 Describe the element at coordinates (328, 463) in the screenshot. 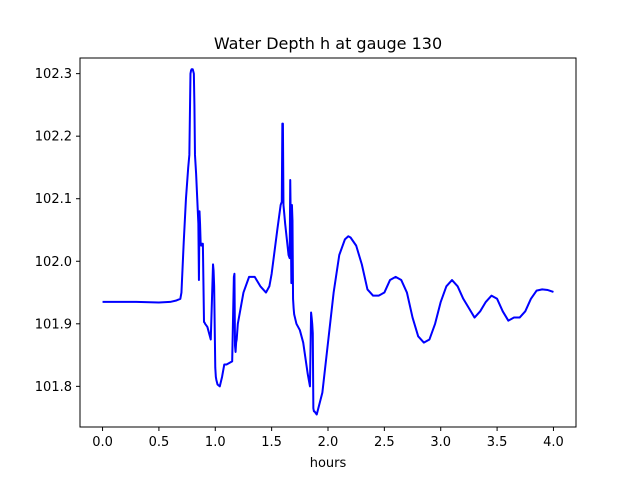

I see `x-axis-label: hours` at that location.